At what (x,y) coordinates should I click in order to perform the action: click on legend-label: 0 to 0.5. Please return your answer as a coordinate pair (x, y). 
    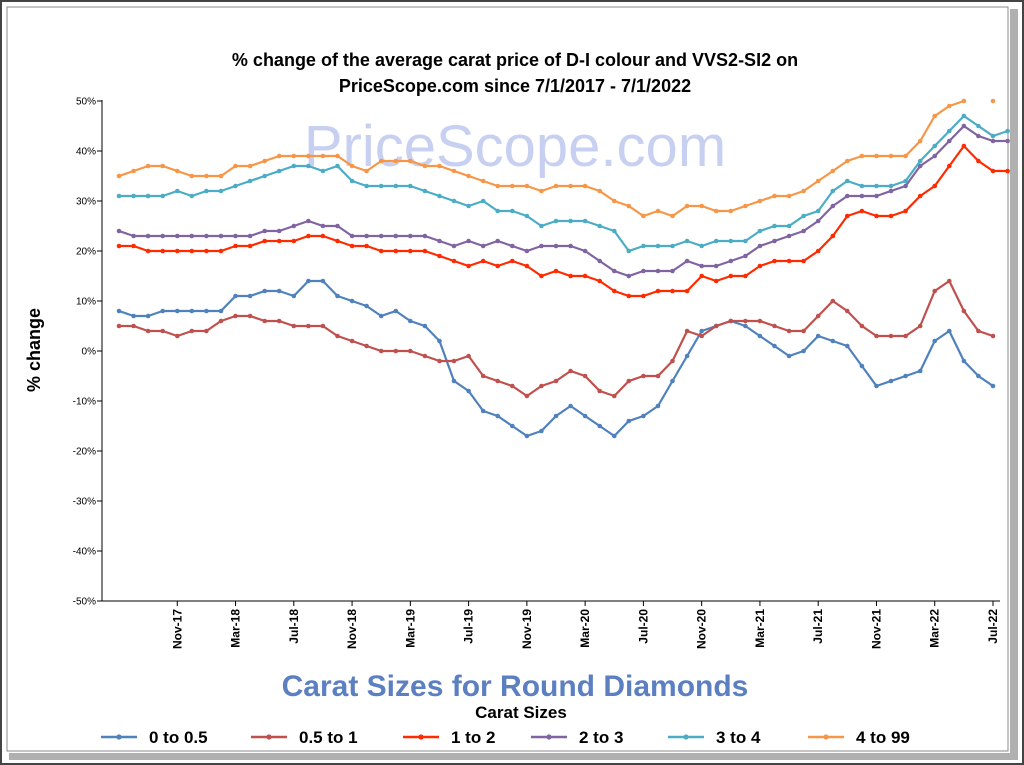
    Looking at the image, I should click on (178, 737).